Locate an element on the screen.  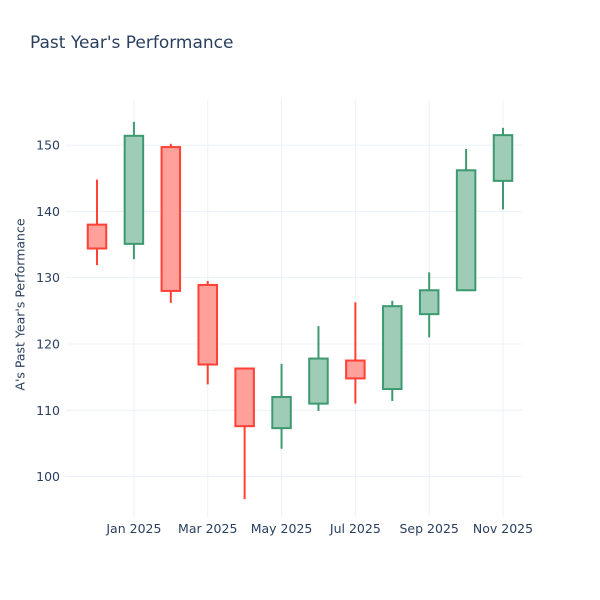
x-tick-label: Jul 2025 is located at coordinates (355, 528).